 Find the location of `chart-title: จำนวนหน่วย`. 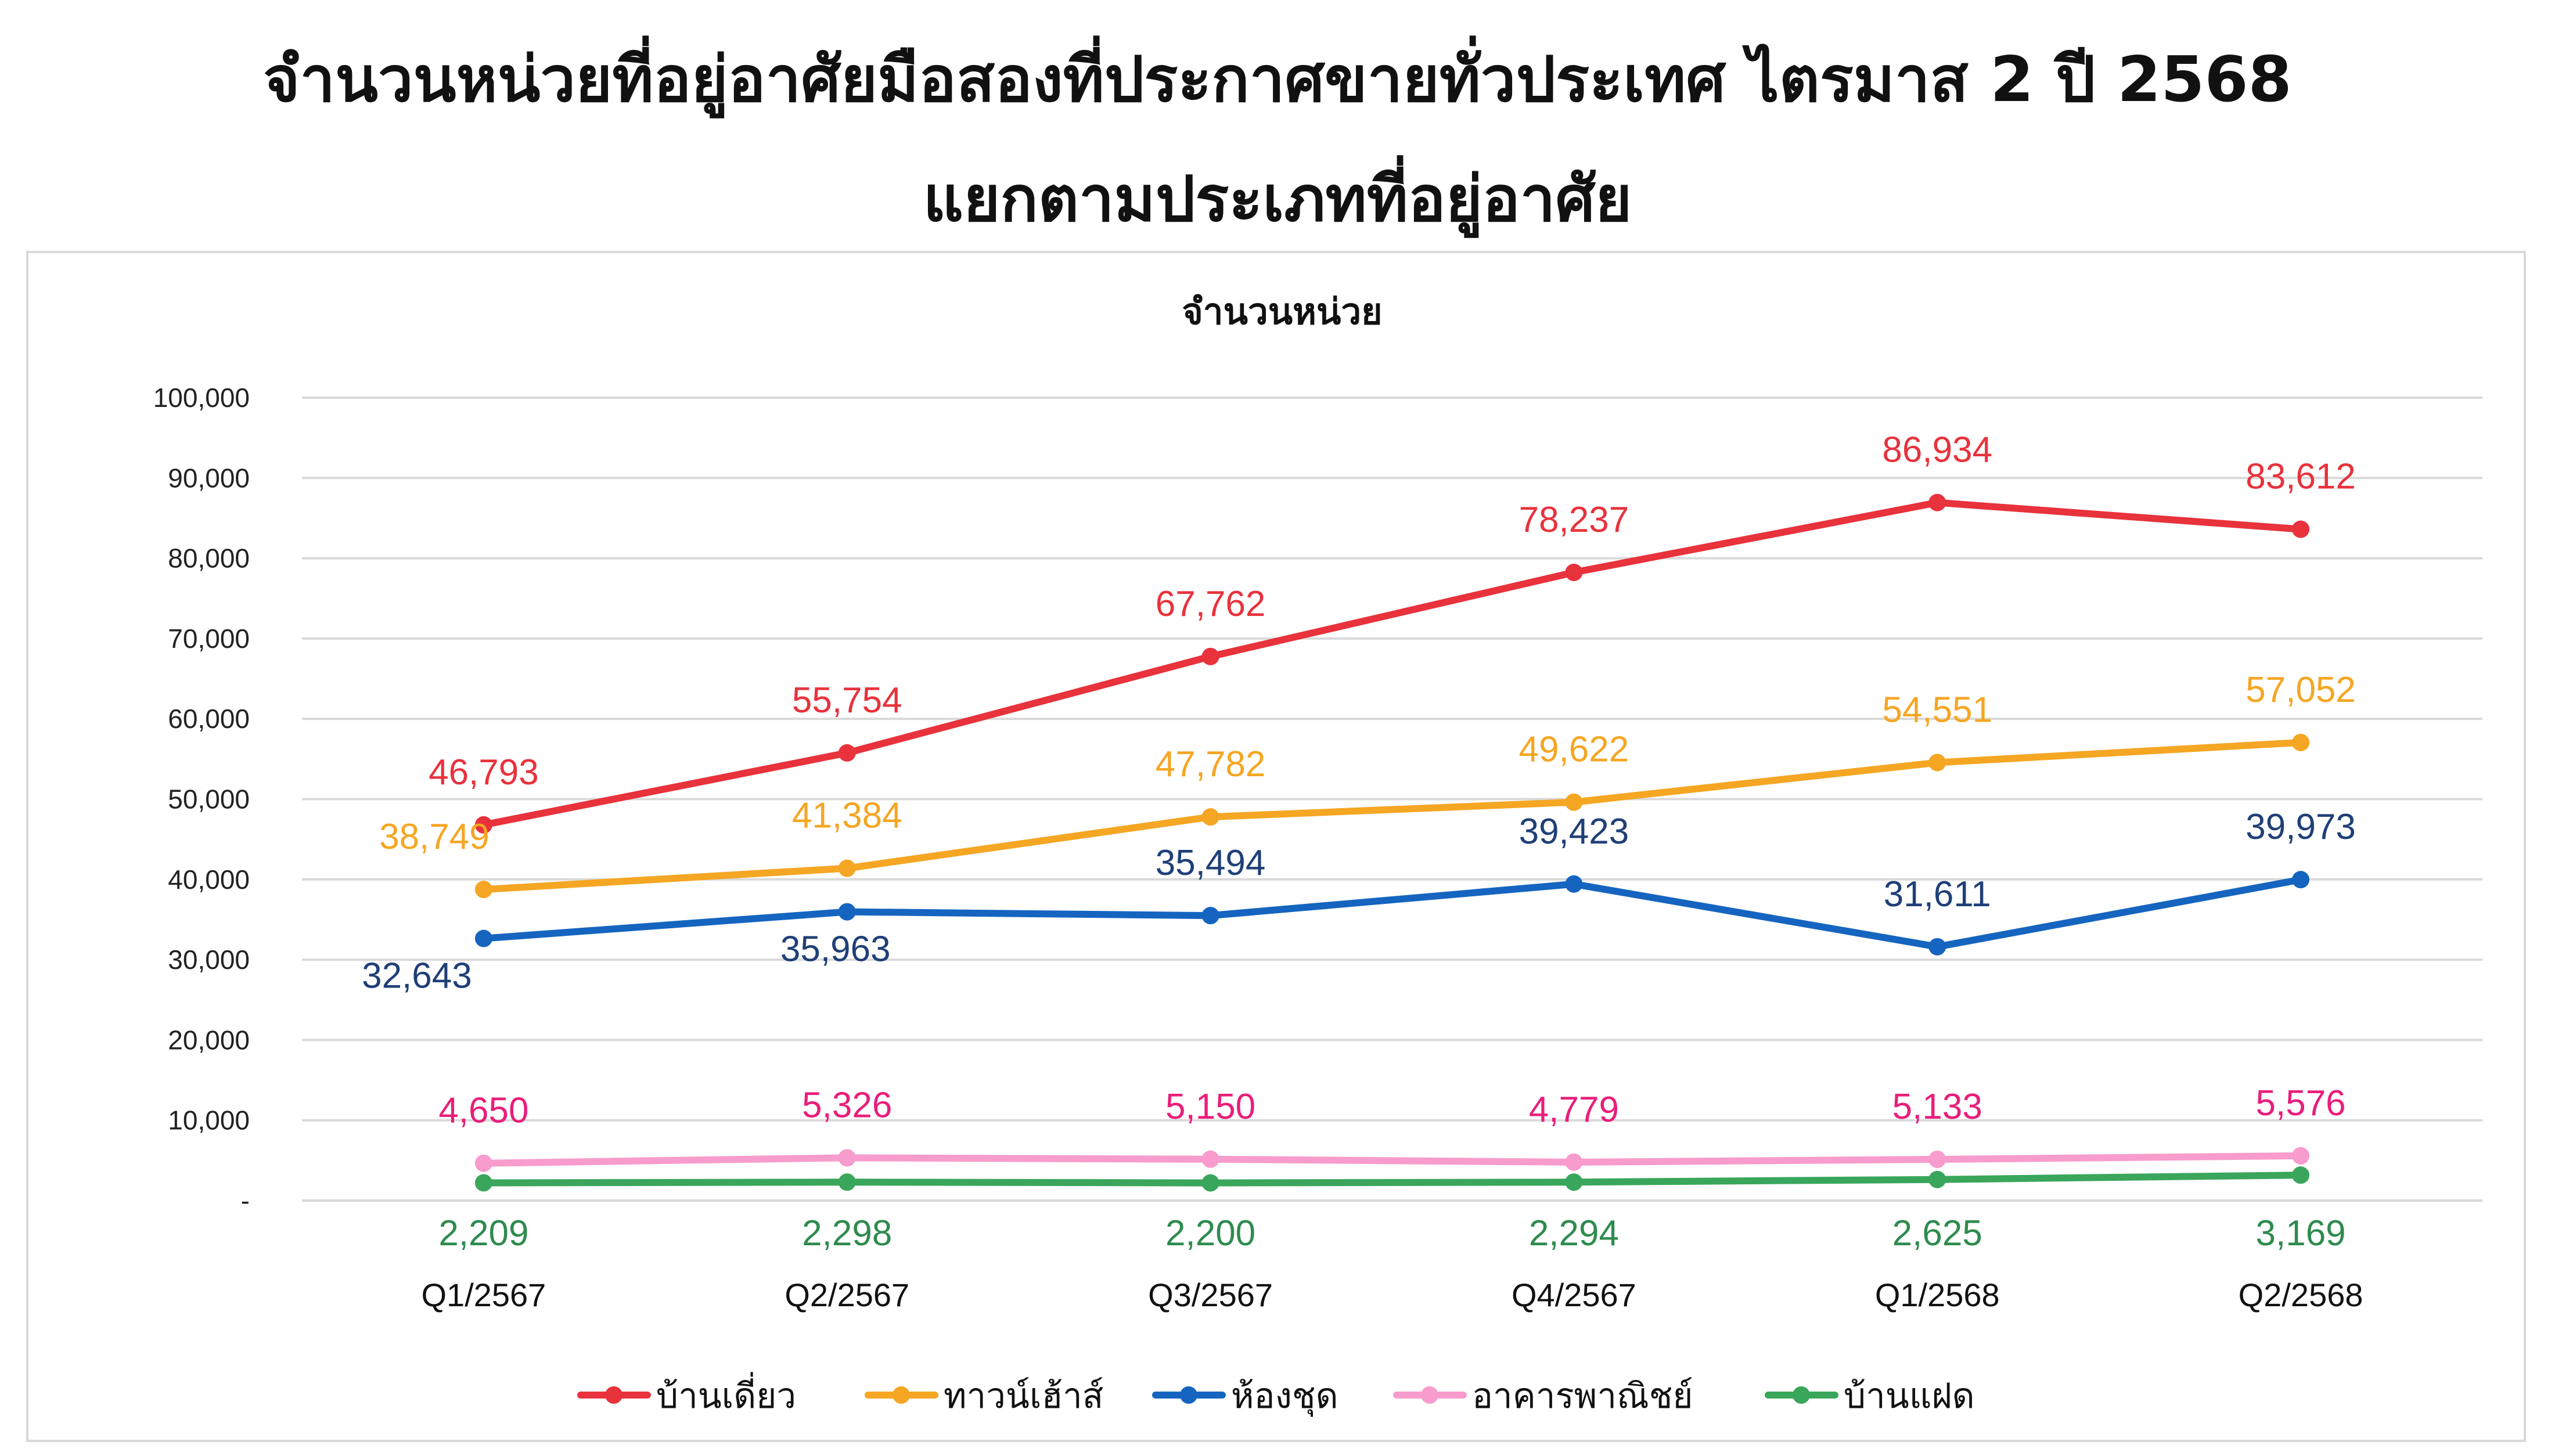

chart-title: จำนวนหน่วย is located at coordinates (1282, 312).